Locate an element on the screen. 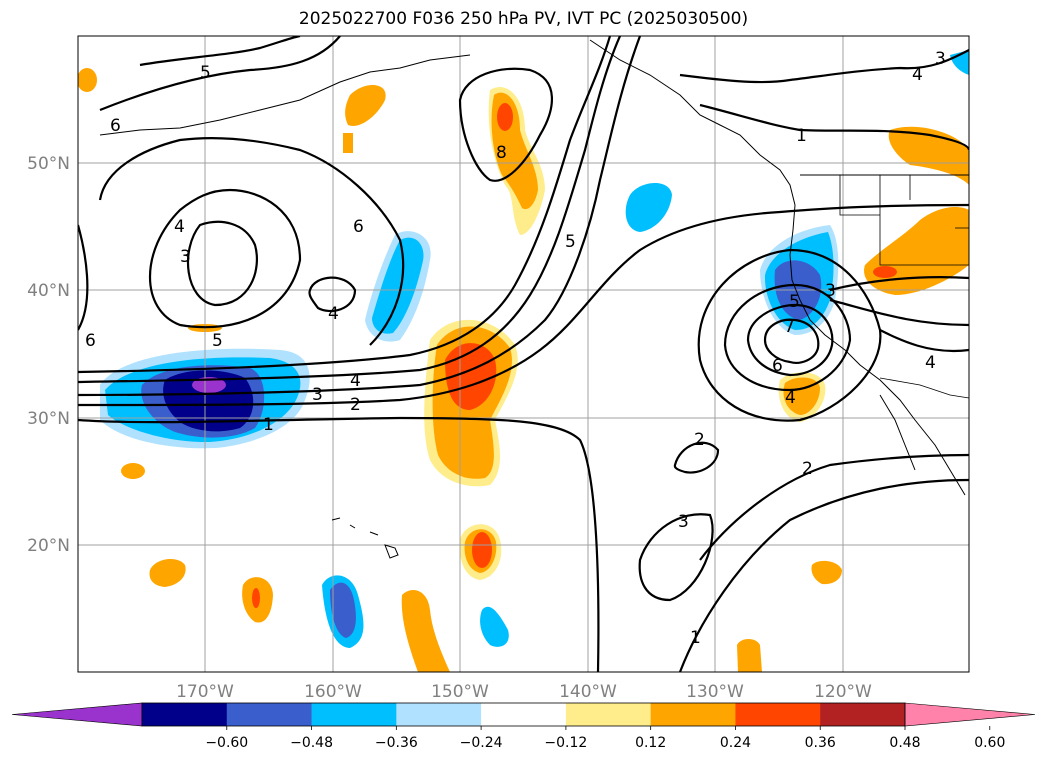  colorbar-frame is located at coordinates (523, 714).